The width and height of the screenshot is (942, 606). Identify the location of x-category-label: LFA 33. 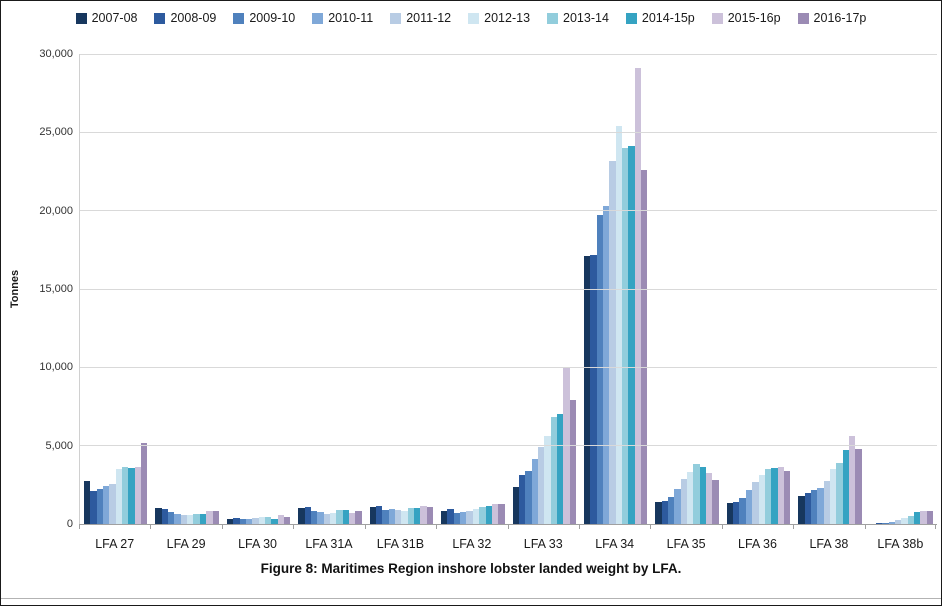
(543, 544).